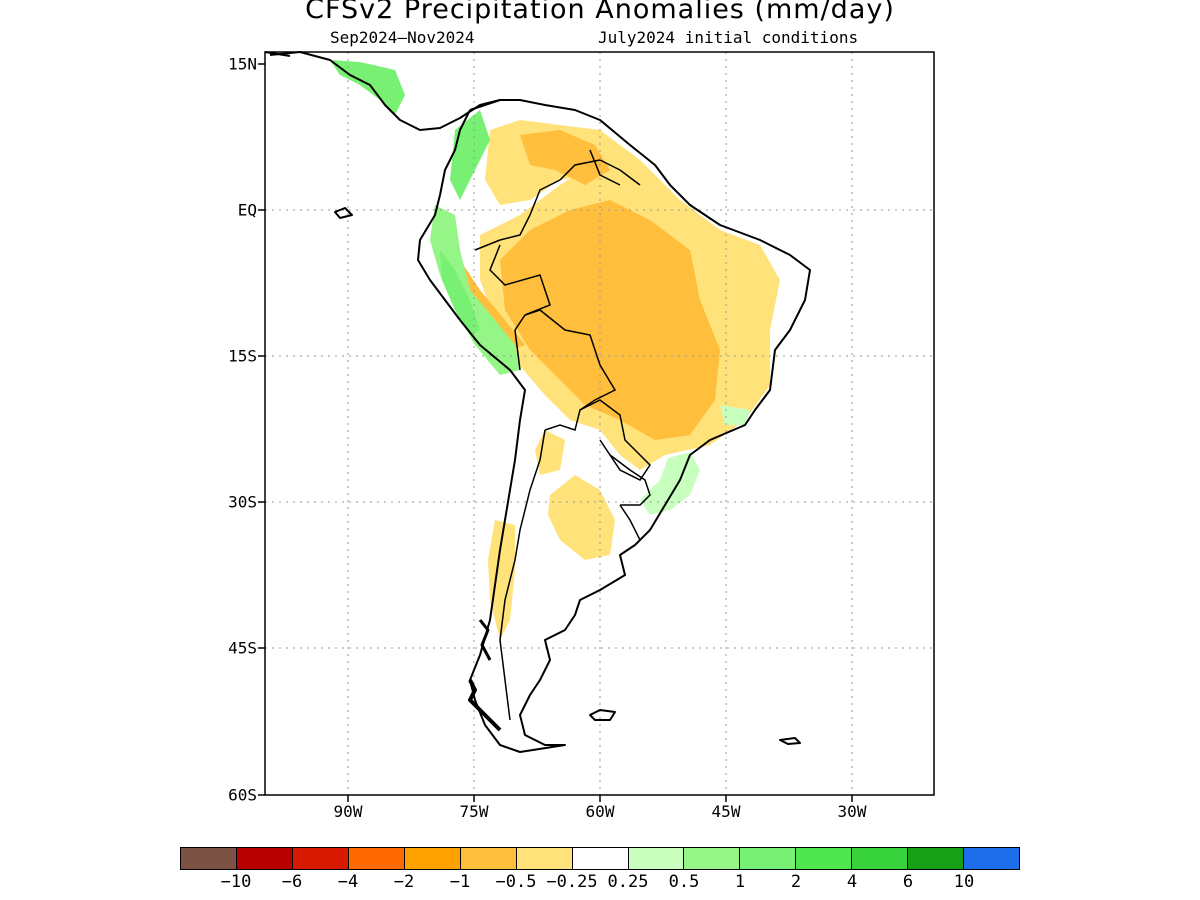 This screenshot has height=900, width=1200. What do you see at coordinates (790, 741) in the screenshot?
I see `south-georgia` at bounding box center [790, 741].